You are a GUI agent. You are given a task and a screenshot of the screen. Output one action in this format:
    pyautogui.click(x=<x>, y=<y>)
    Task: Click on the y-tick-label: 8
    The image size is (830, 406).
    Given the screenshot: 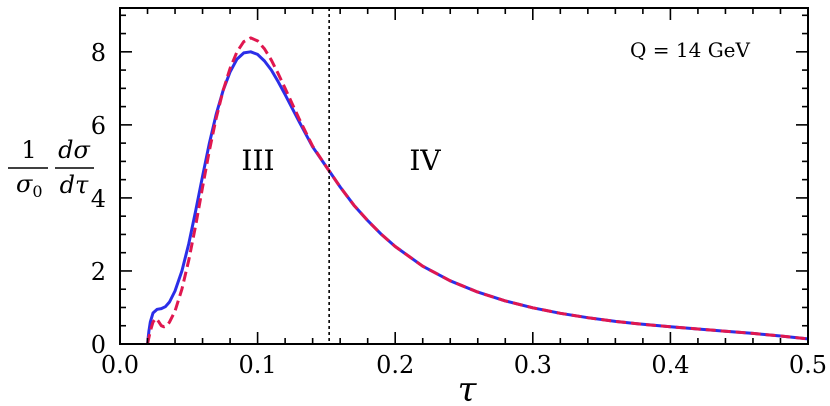 What is the action you would take?
    pyautogui.click(x=98, y=53)
    